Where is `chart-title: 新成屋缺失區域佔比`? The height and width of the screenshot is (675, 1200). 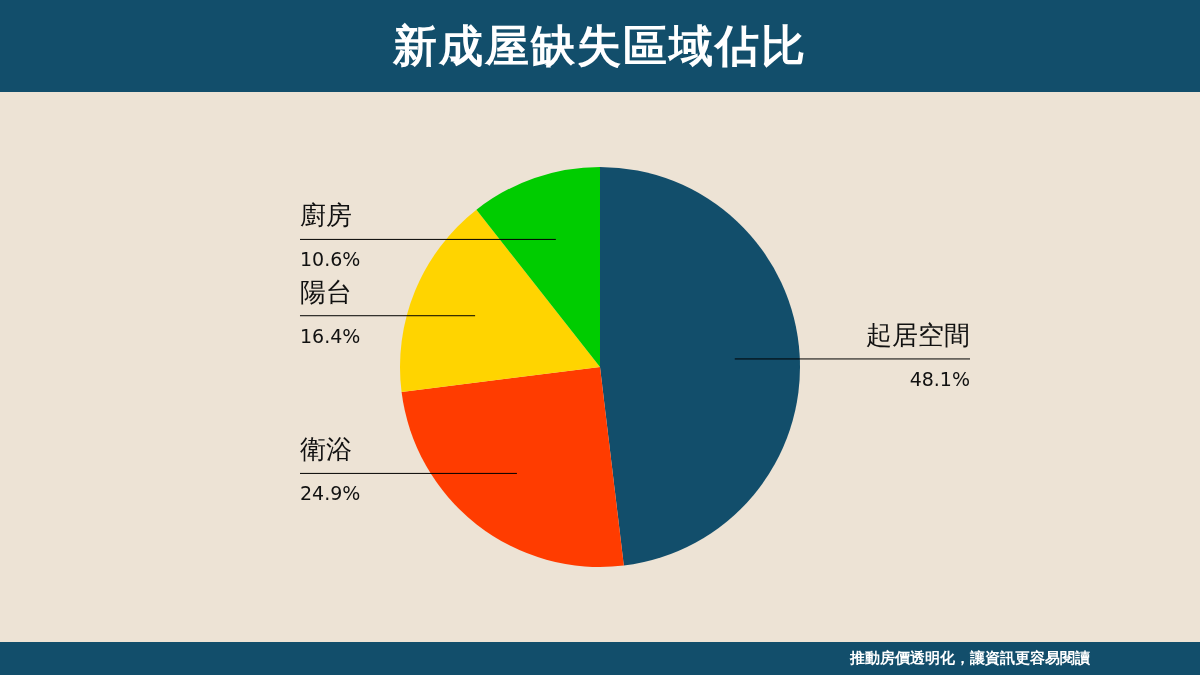
chart-title: 新成屋缺失區域佔比 is located at coordinates (600, 46).